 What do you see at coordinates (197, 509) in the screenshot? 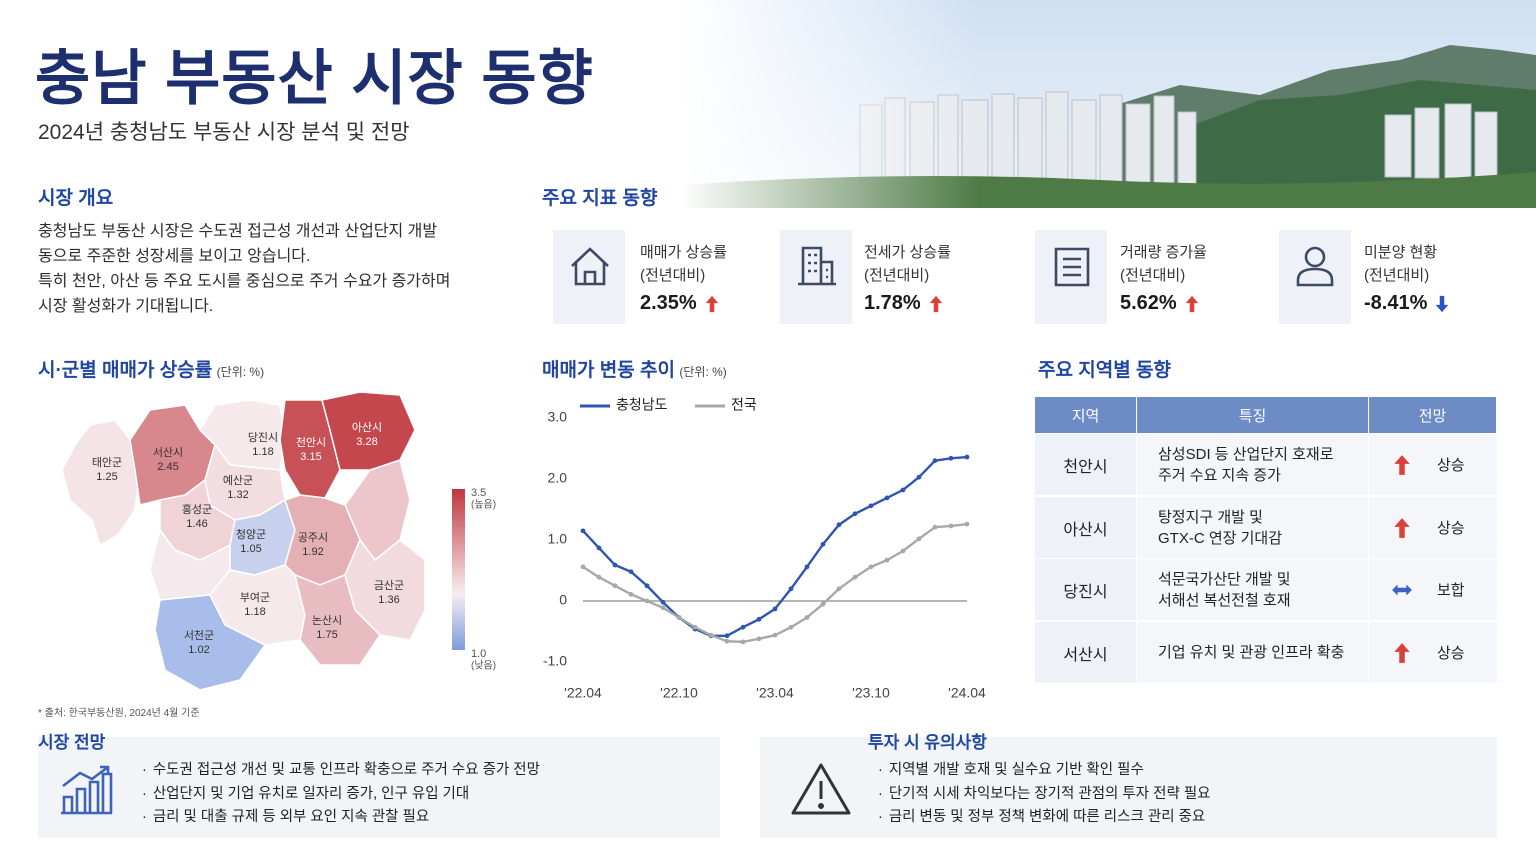
I see `region-name: 홍성군` at bounding box center [197, 509].